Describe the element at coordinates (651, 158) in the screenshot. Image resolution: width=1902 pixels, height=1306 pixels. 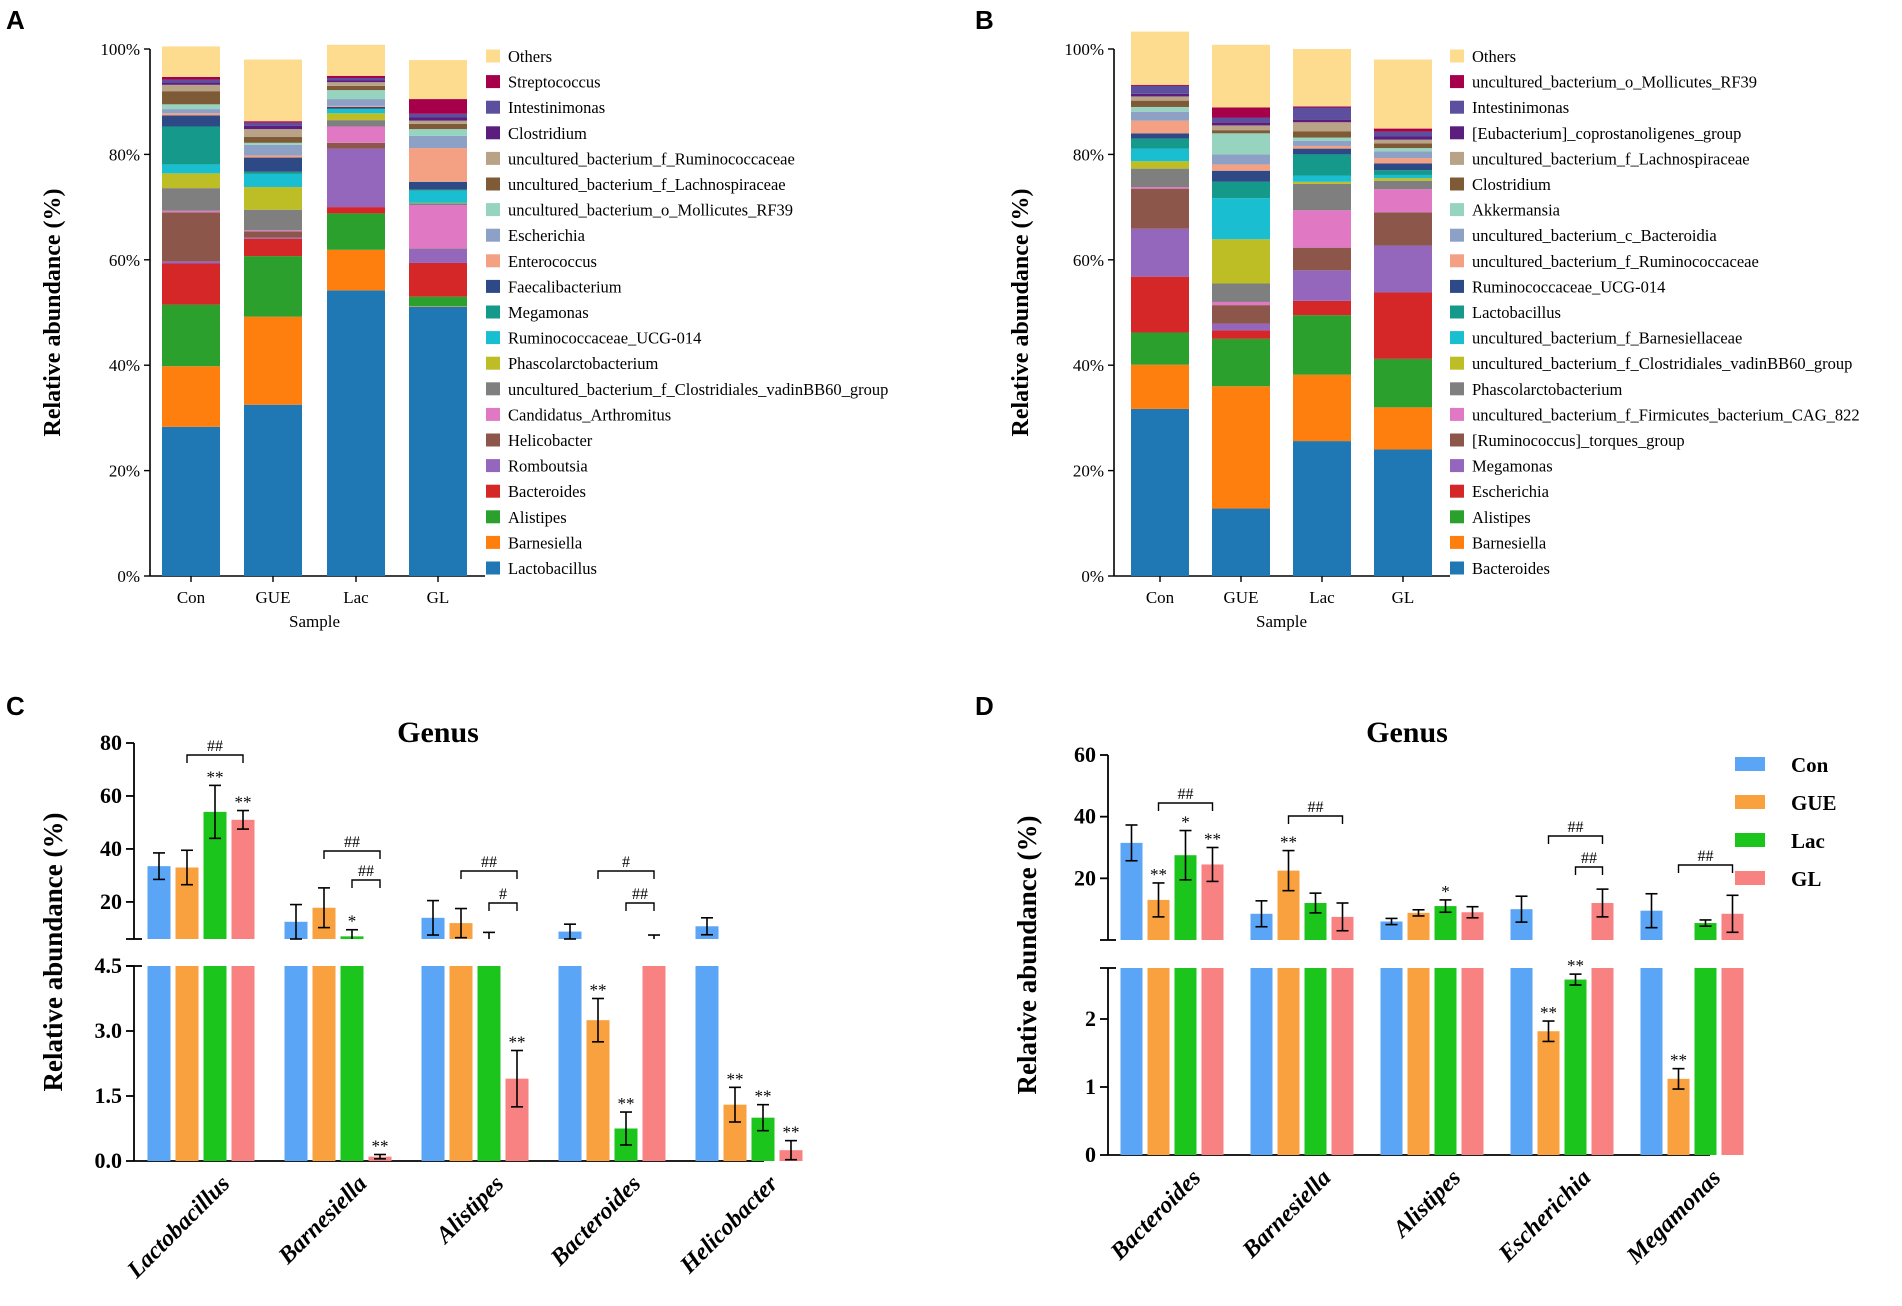
I see `legend-label: uncultured_bacterium_f_Ruminococcaceae` at that location.